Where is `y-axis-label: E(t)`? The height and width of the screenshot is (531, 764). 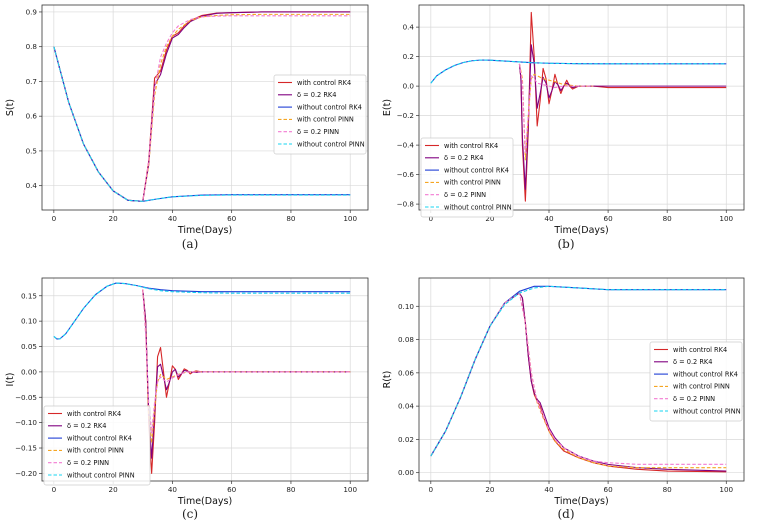 y-axis-label: E(t) is located at coordinates (387, 107).